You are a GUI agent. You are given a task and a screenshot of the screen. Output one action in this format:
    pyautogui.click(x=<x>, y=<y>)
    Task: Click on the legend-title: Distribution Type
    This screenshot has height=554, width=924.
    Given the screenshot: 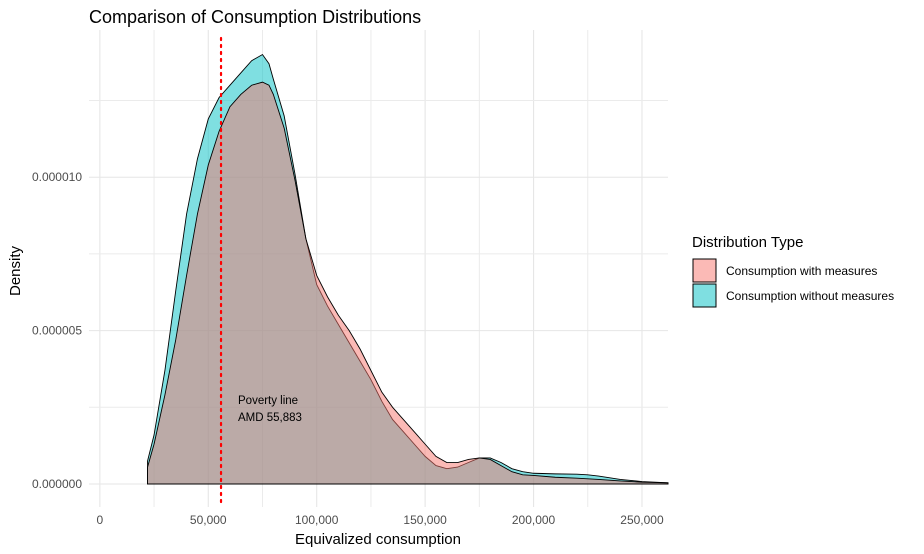 What is the action you would take?
    pyautogui.click(x=747, y=242)
    